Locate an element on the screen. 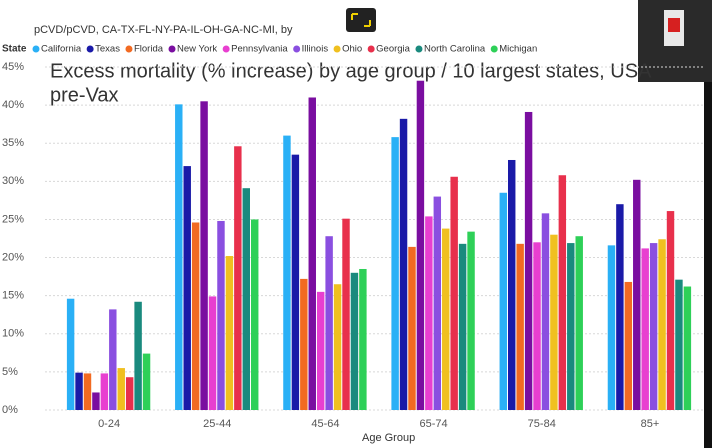 This screenshot has width=712, height=448. legend-label: Michigan is located at coordinates (518, 49).